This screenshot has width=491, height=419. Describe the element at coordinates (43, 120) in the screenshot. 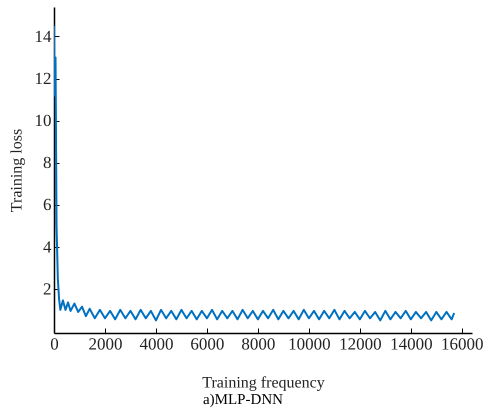

I see `y-tick-label: 10` at that location.